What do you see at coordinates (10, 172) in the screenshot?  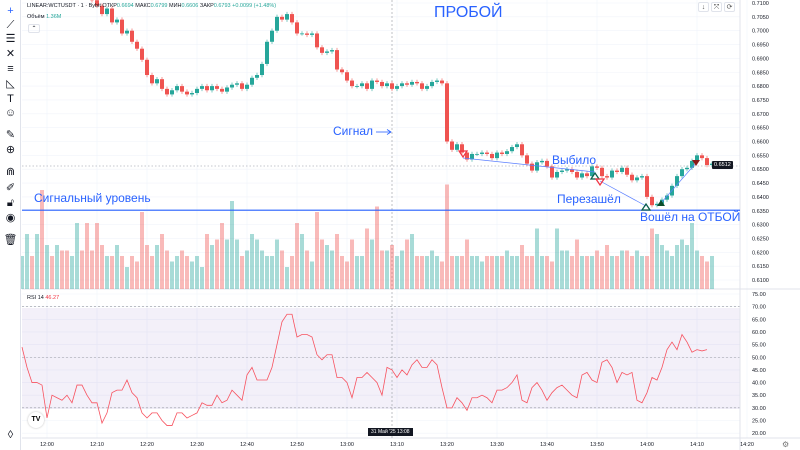 I see `magnet-icon: ⋒` at bounding box center [10, 172].